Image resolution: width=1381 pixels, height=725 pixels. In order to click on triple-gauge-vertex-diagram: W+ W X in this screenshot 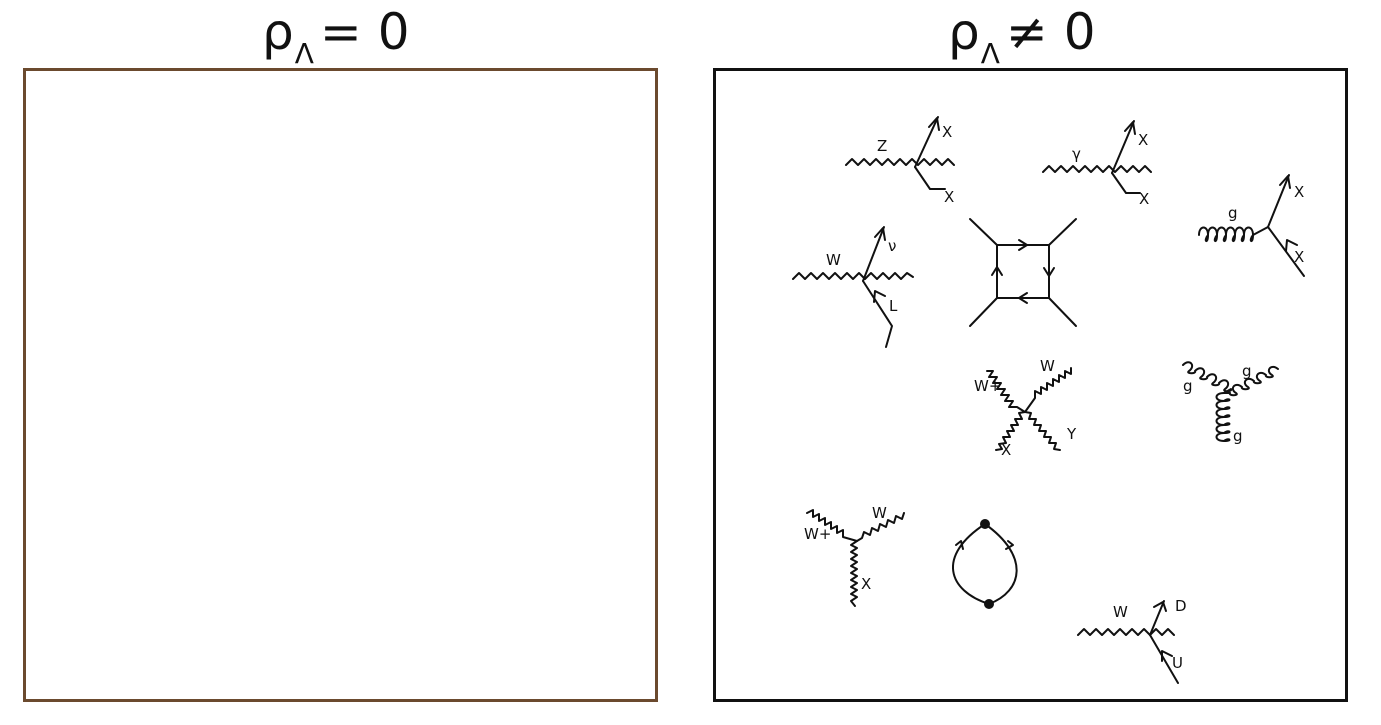, I will do `click(854, 555)`.